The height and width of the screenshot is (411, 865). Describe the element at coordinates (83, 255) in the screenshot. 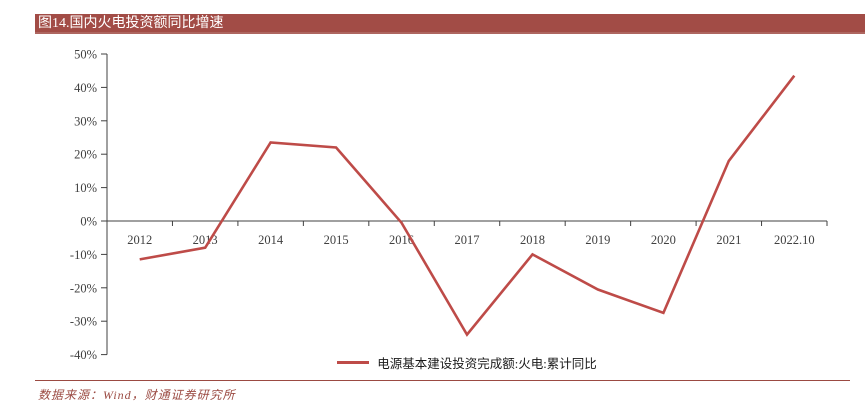

I see `y-tick-label: -10%` at that location.